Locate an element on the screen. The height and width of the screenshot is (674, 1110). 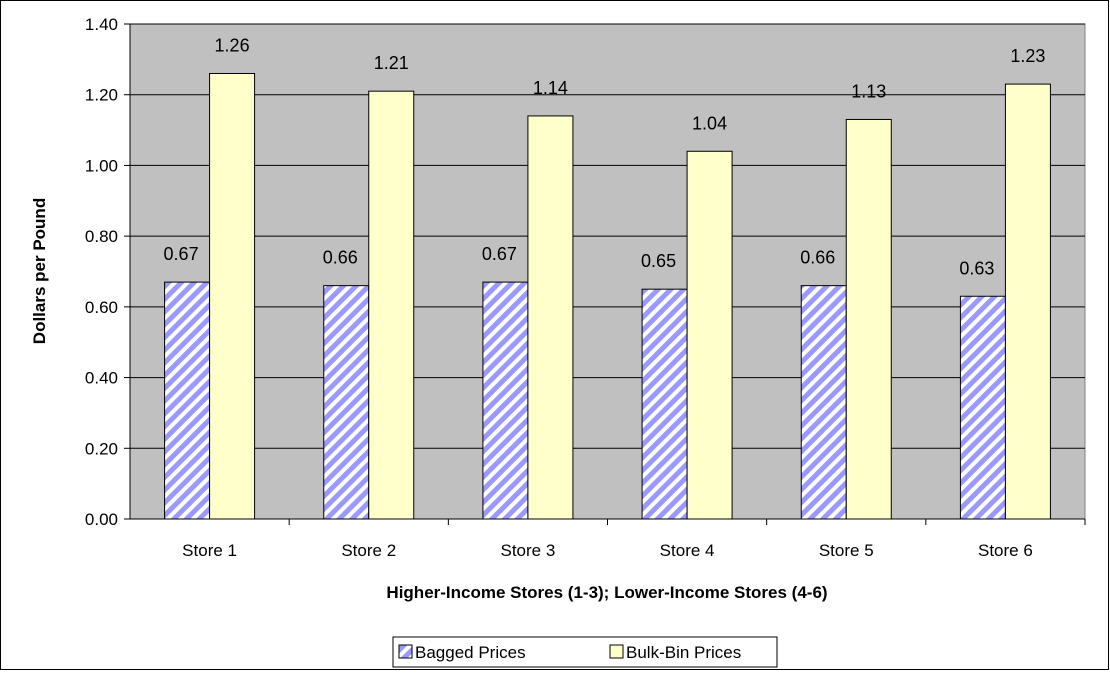
legend-label-bulk: Bulk-Bin Prices is located at coordinates (683, 652).